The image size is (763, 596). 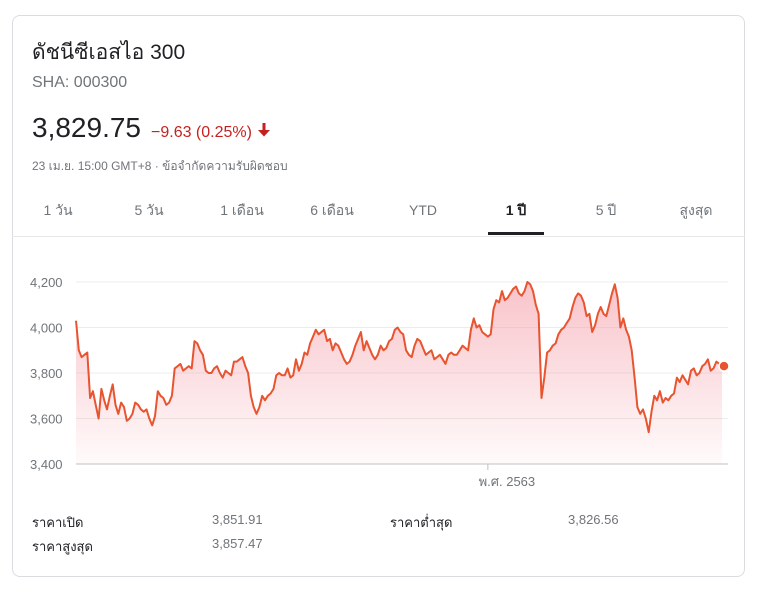 I want to click on index-title: ดัชนีซีเอสไอ 300, so click(x=109, y=52).